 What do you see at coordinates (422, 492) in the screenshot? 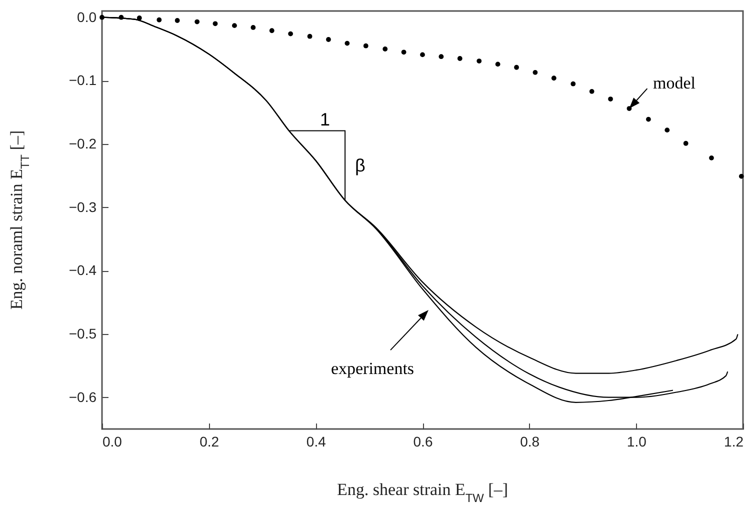
I see `x-axis-title: Eng. shear strain E$_{TW}$ [–]` at bounding box center [422, 492].